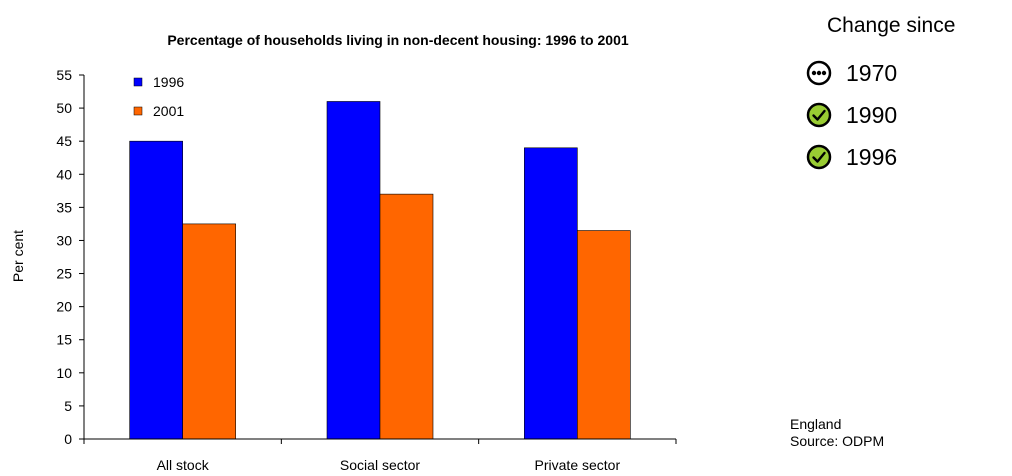 The width and height of the screenshot is (1012, 476). What do you see at coordinates (816, 424) in the screenshot?
I see `footnote-region: England` at bounding box center [816, 424].